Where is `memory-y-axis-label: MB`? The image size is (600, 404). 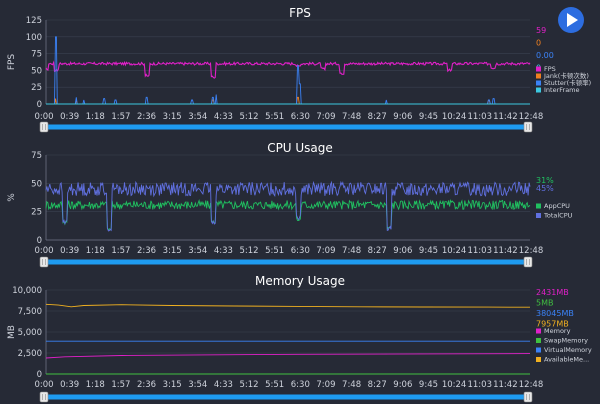 memory-y-axis-label: MB is located at coordinates (12, 332).